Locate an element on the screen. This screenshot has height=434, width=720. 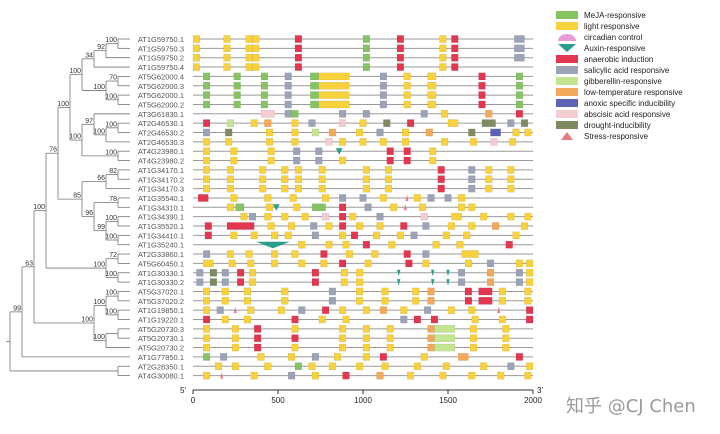
legend-item: MeJA-responsive is located at coordinates (638, 15).